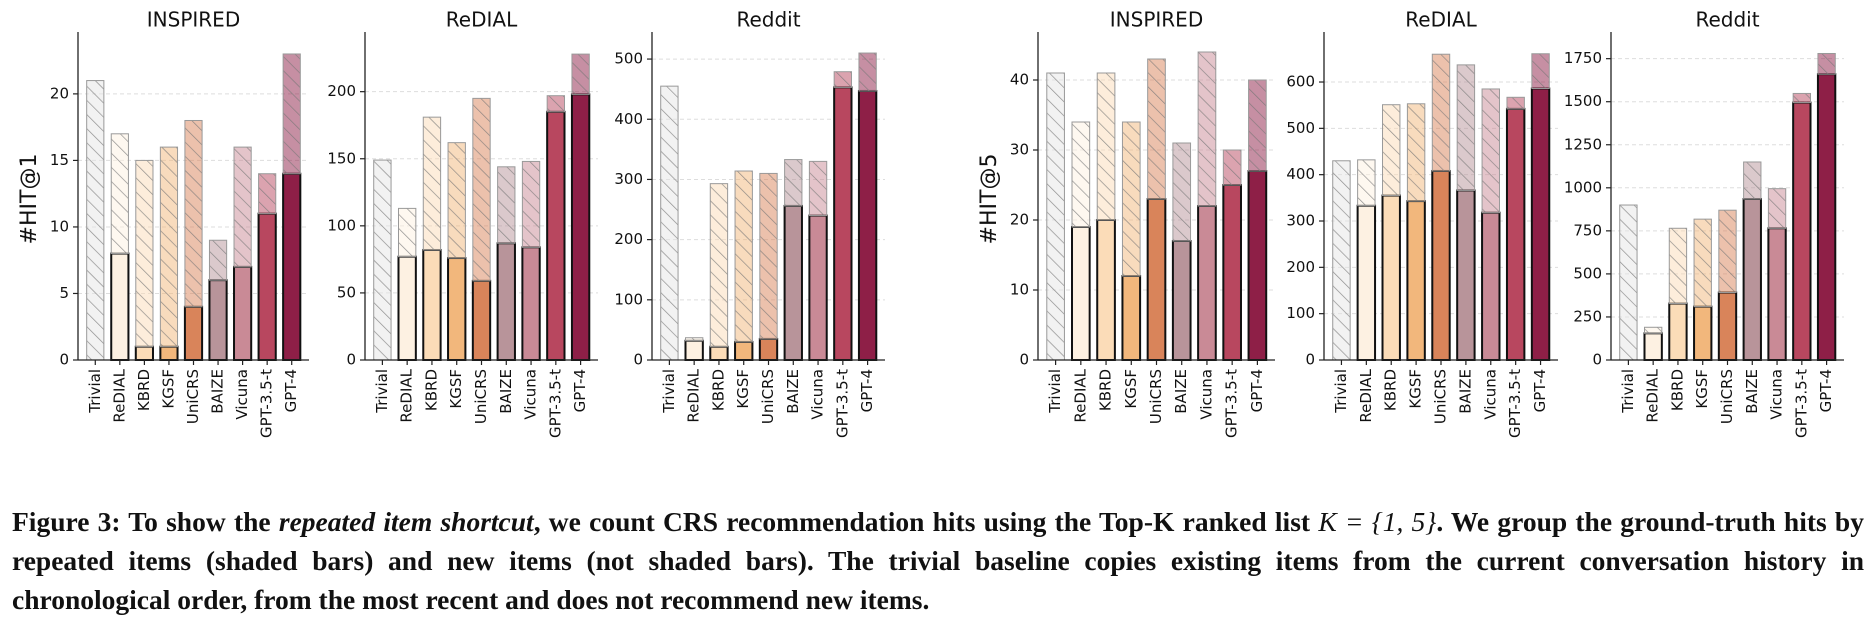 The image size is (1875, 632). Describe the element at coordinates (29, 199) in the screenshot. I see `y-axis-label: #HIT@1` at that location.